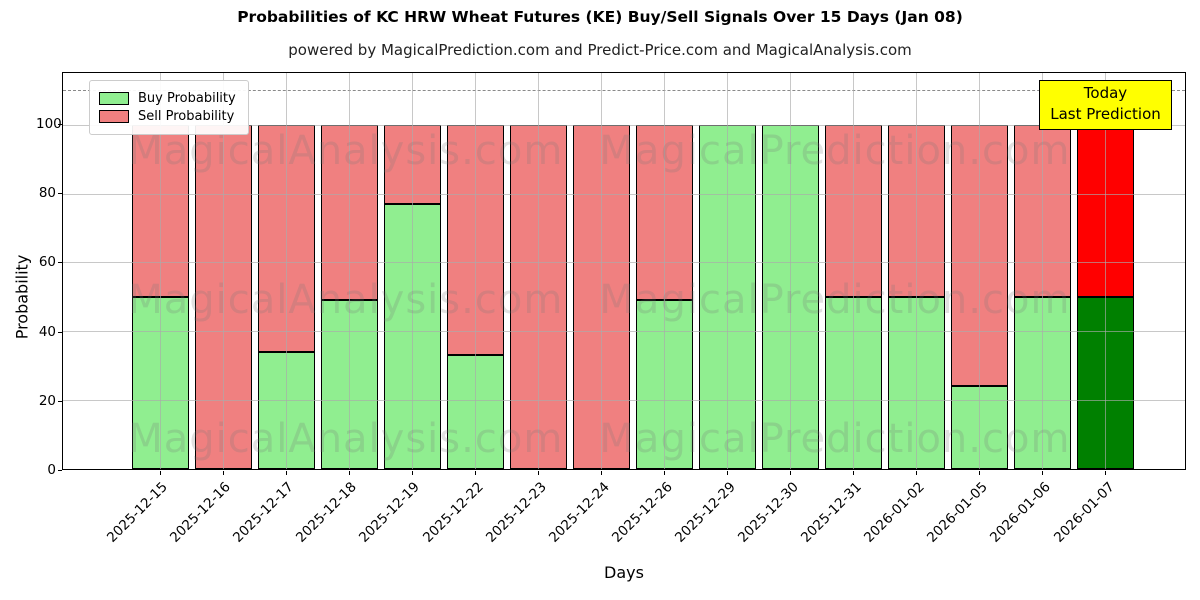 This screenshot has width=1200, height=600. What do you see at coordinates (49, 123) in the screenshot?
I see `y-tick-label: 100` at bounding box center [49, 123].